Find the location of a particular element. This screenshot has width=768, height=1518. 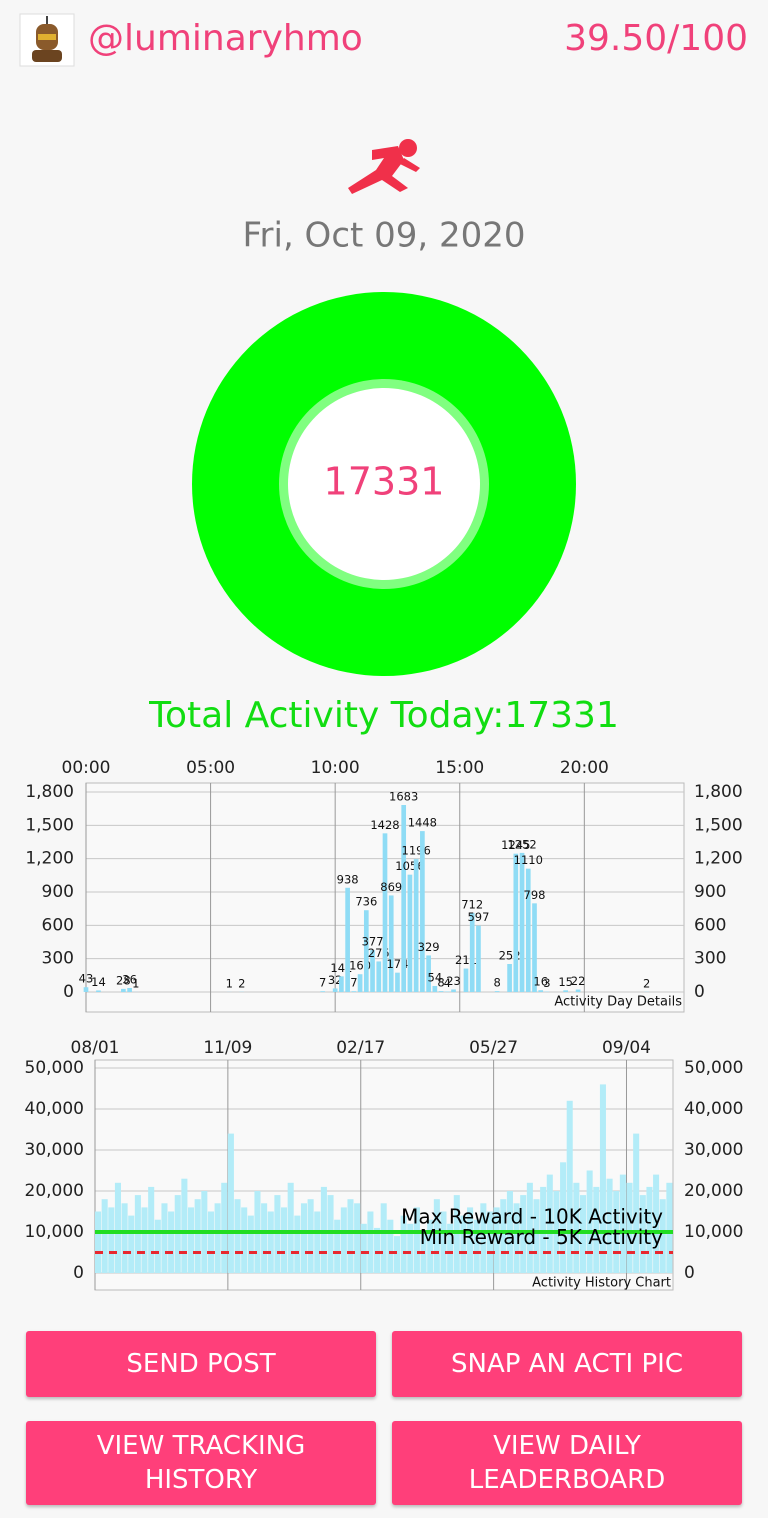

value-label: 14 is located at coordinates (98, 982).